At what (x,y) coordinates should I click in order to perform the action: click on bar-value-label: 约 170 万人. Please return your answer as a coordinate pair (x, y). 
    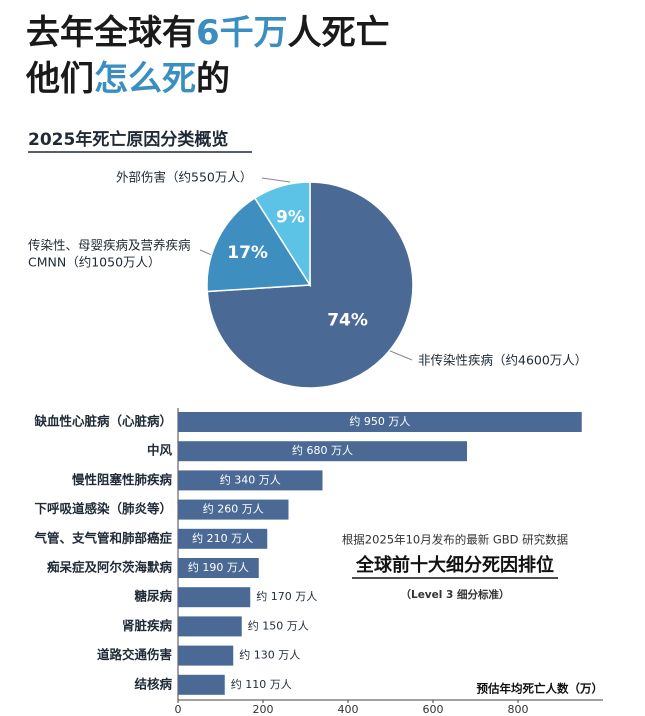
    Looking at the image, I should click on (286, 596).